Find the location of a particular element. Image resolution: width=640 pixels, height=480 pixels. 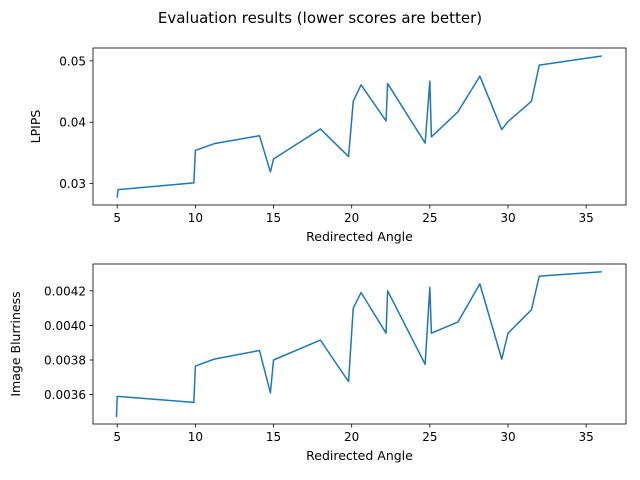

y-tick-label: 0.0042 is located at coordinates (65, 291).